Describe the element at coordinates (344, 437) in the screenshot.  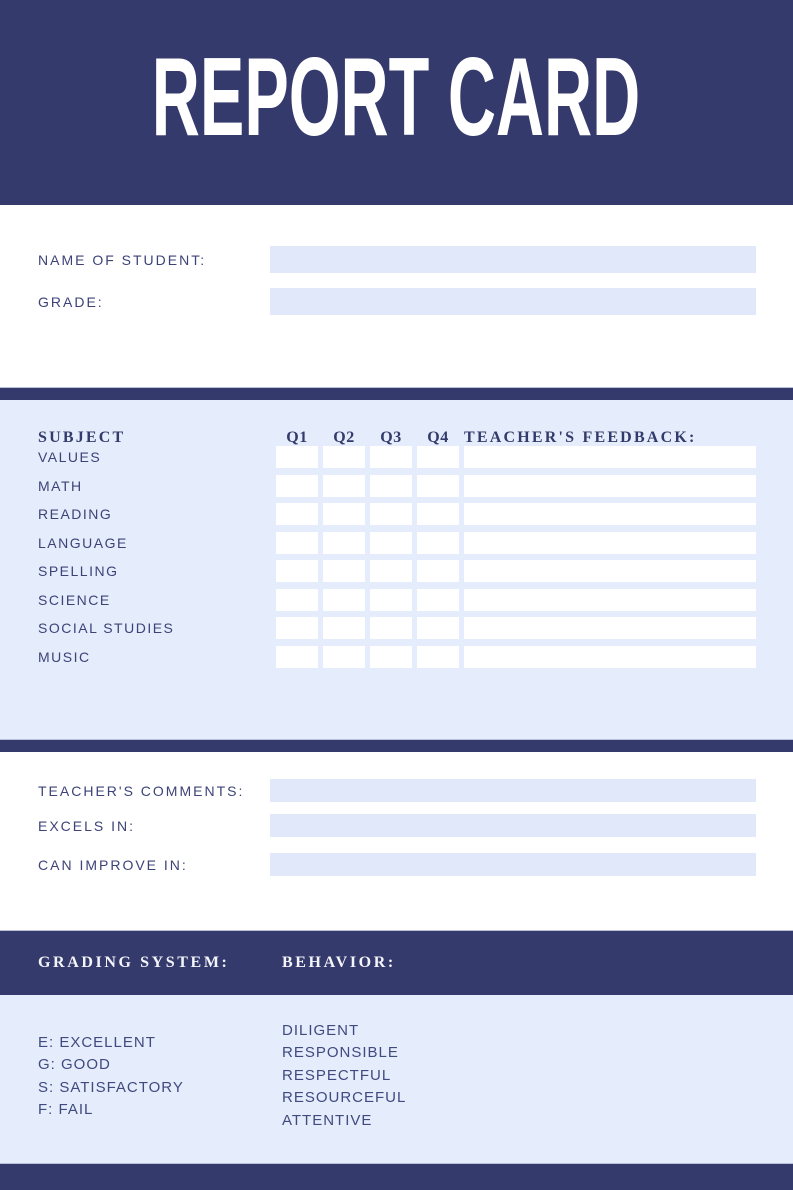
I see `q2-column-header: Q2` at that location.